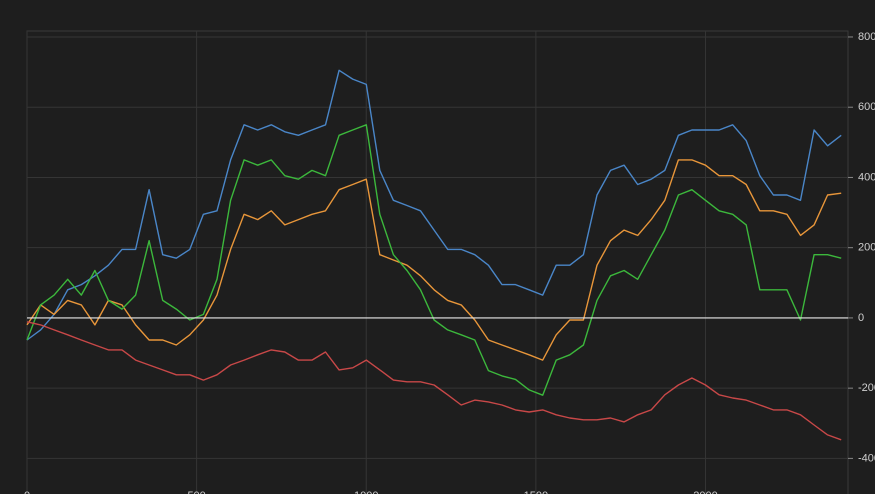 This screenshot has width=875, height=494. I want to click on y-tick-label: 400, so click(866, 177).